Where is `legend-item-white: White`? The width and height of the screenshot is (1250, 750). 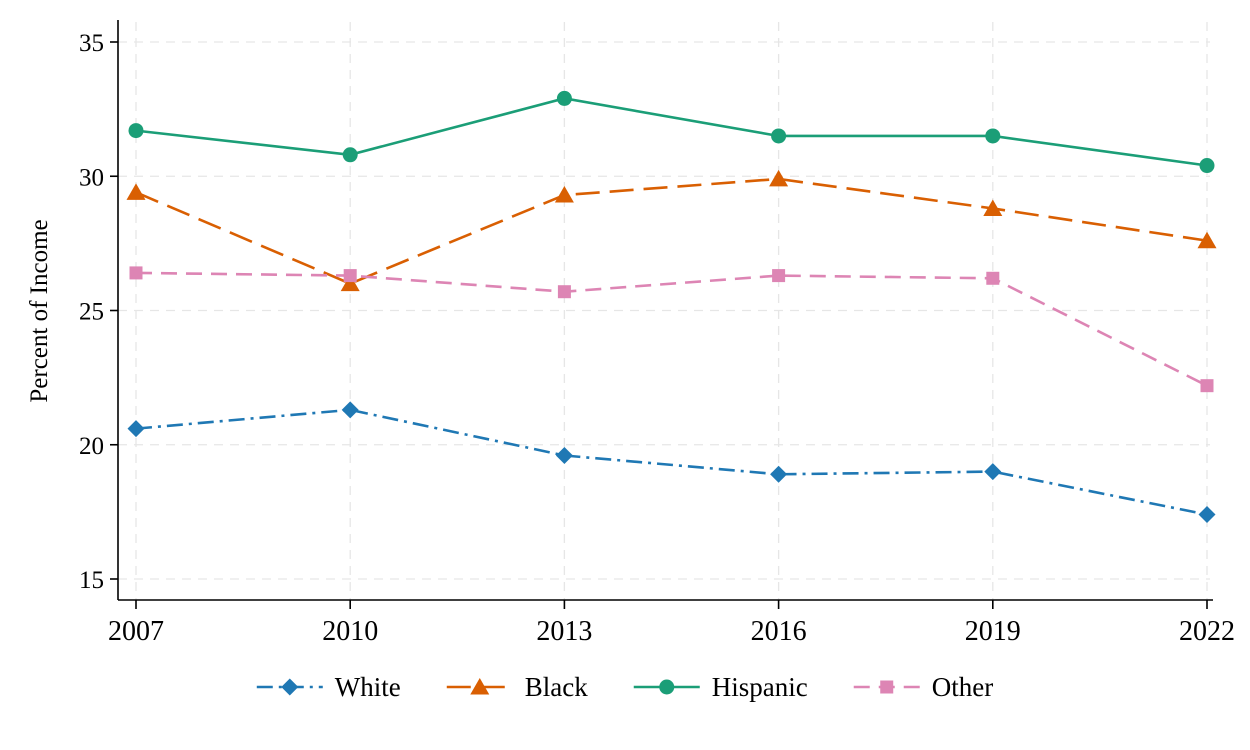
legend-item-white: White is located at coordinates (328, 687).